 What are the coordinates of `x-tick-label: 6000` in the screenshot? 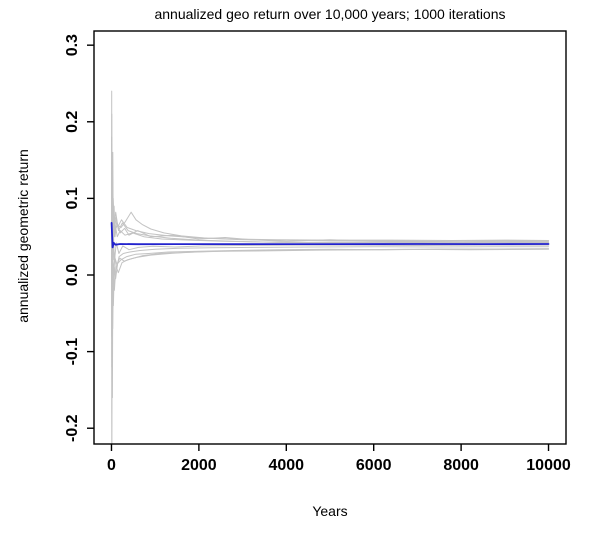 It's located at (374, 465).